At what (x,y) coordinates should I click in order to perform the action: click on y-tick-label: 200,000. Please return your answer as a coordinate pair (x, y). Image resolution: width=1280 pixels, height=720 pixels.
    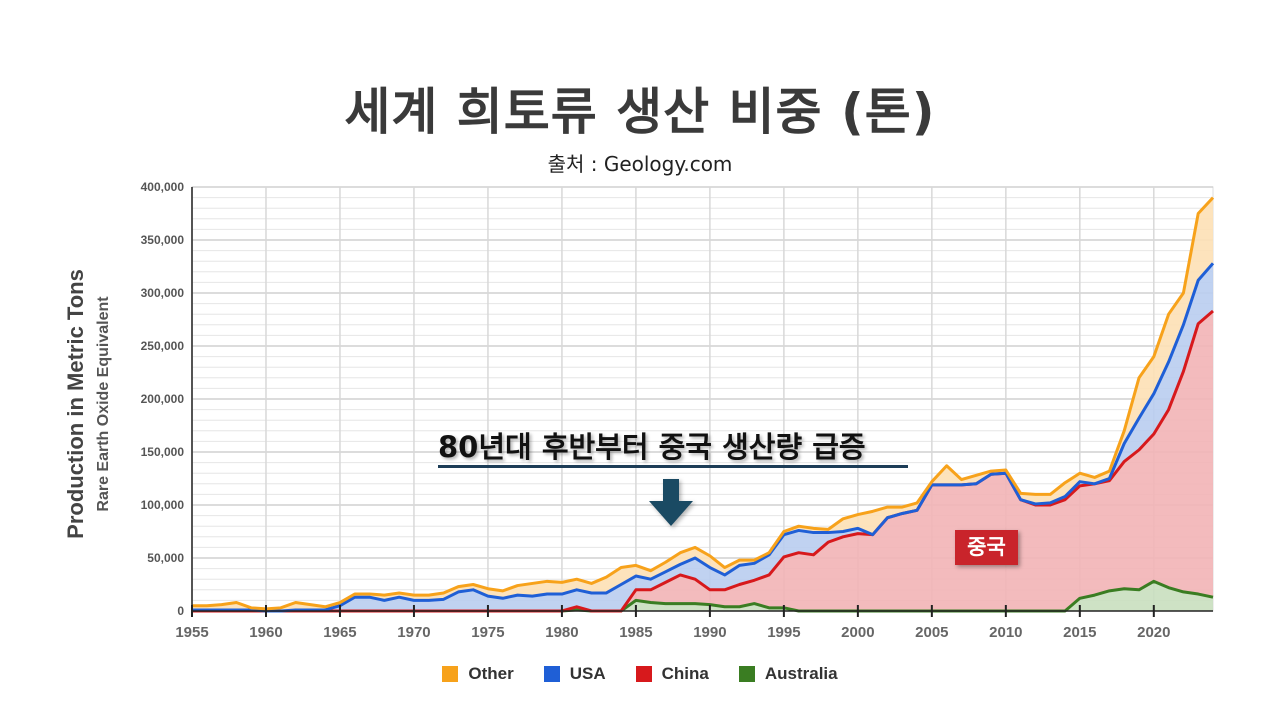
    Looking at the image, I should click on (163, 399).